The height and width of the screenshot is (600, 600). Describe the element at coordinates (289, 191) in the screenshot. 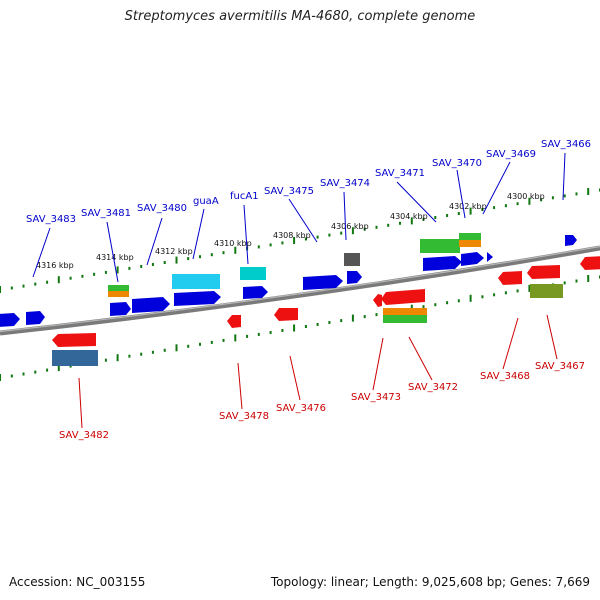

I see `gene-label: SAV_3475` at that location.